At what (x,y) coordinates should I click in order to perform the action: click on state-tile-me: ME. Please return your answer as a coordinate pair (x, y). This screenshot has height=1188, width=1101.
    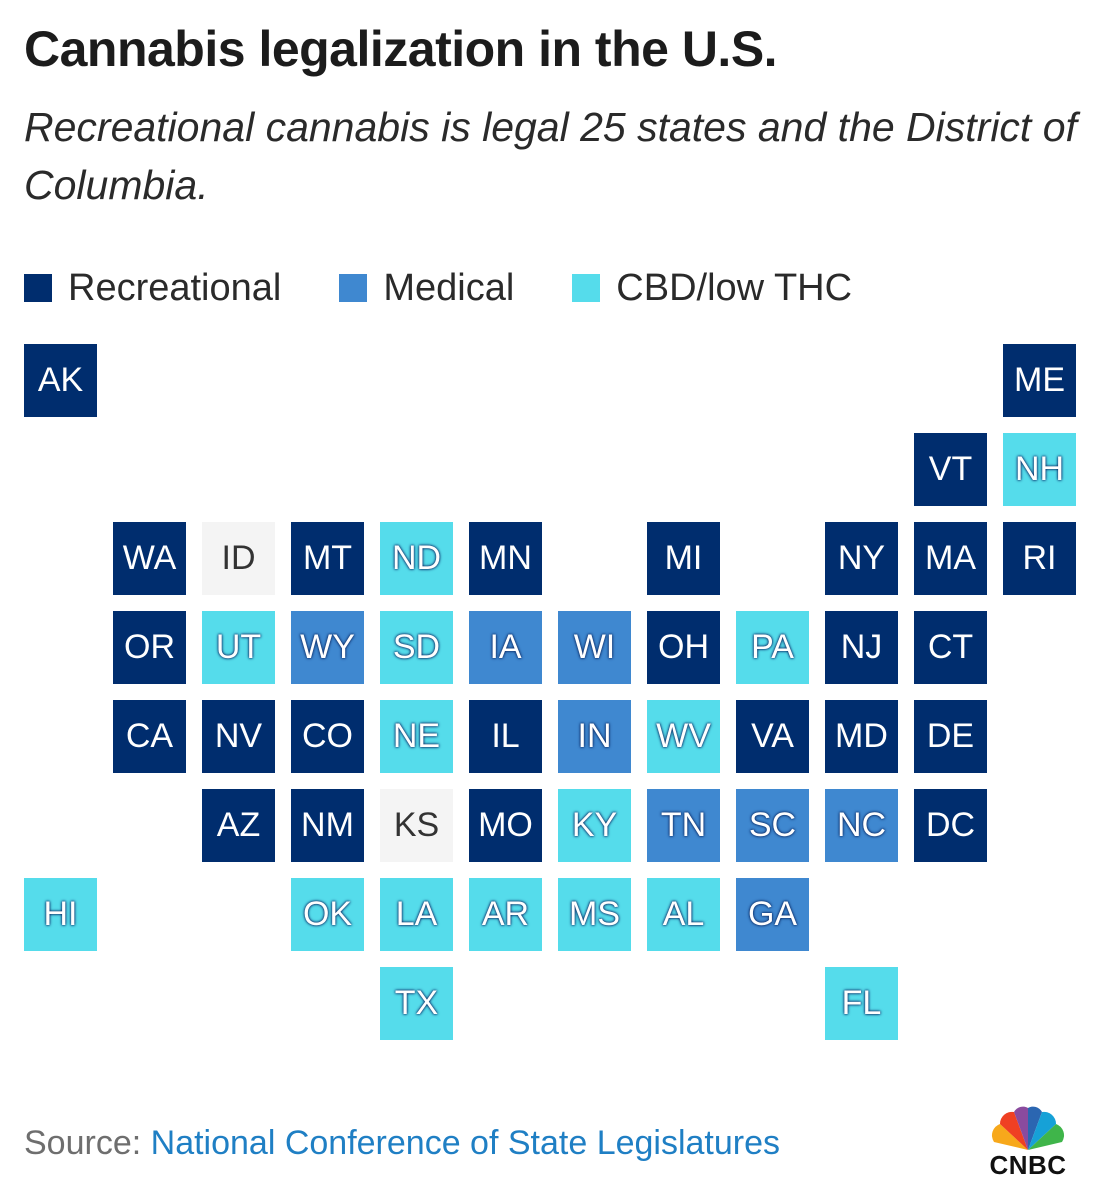
    Looking at the image, I should click on (1039, 380).